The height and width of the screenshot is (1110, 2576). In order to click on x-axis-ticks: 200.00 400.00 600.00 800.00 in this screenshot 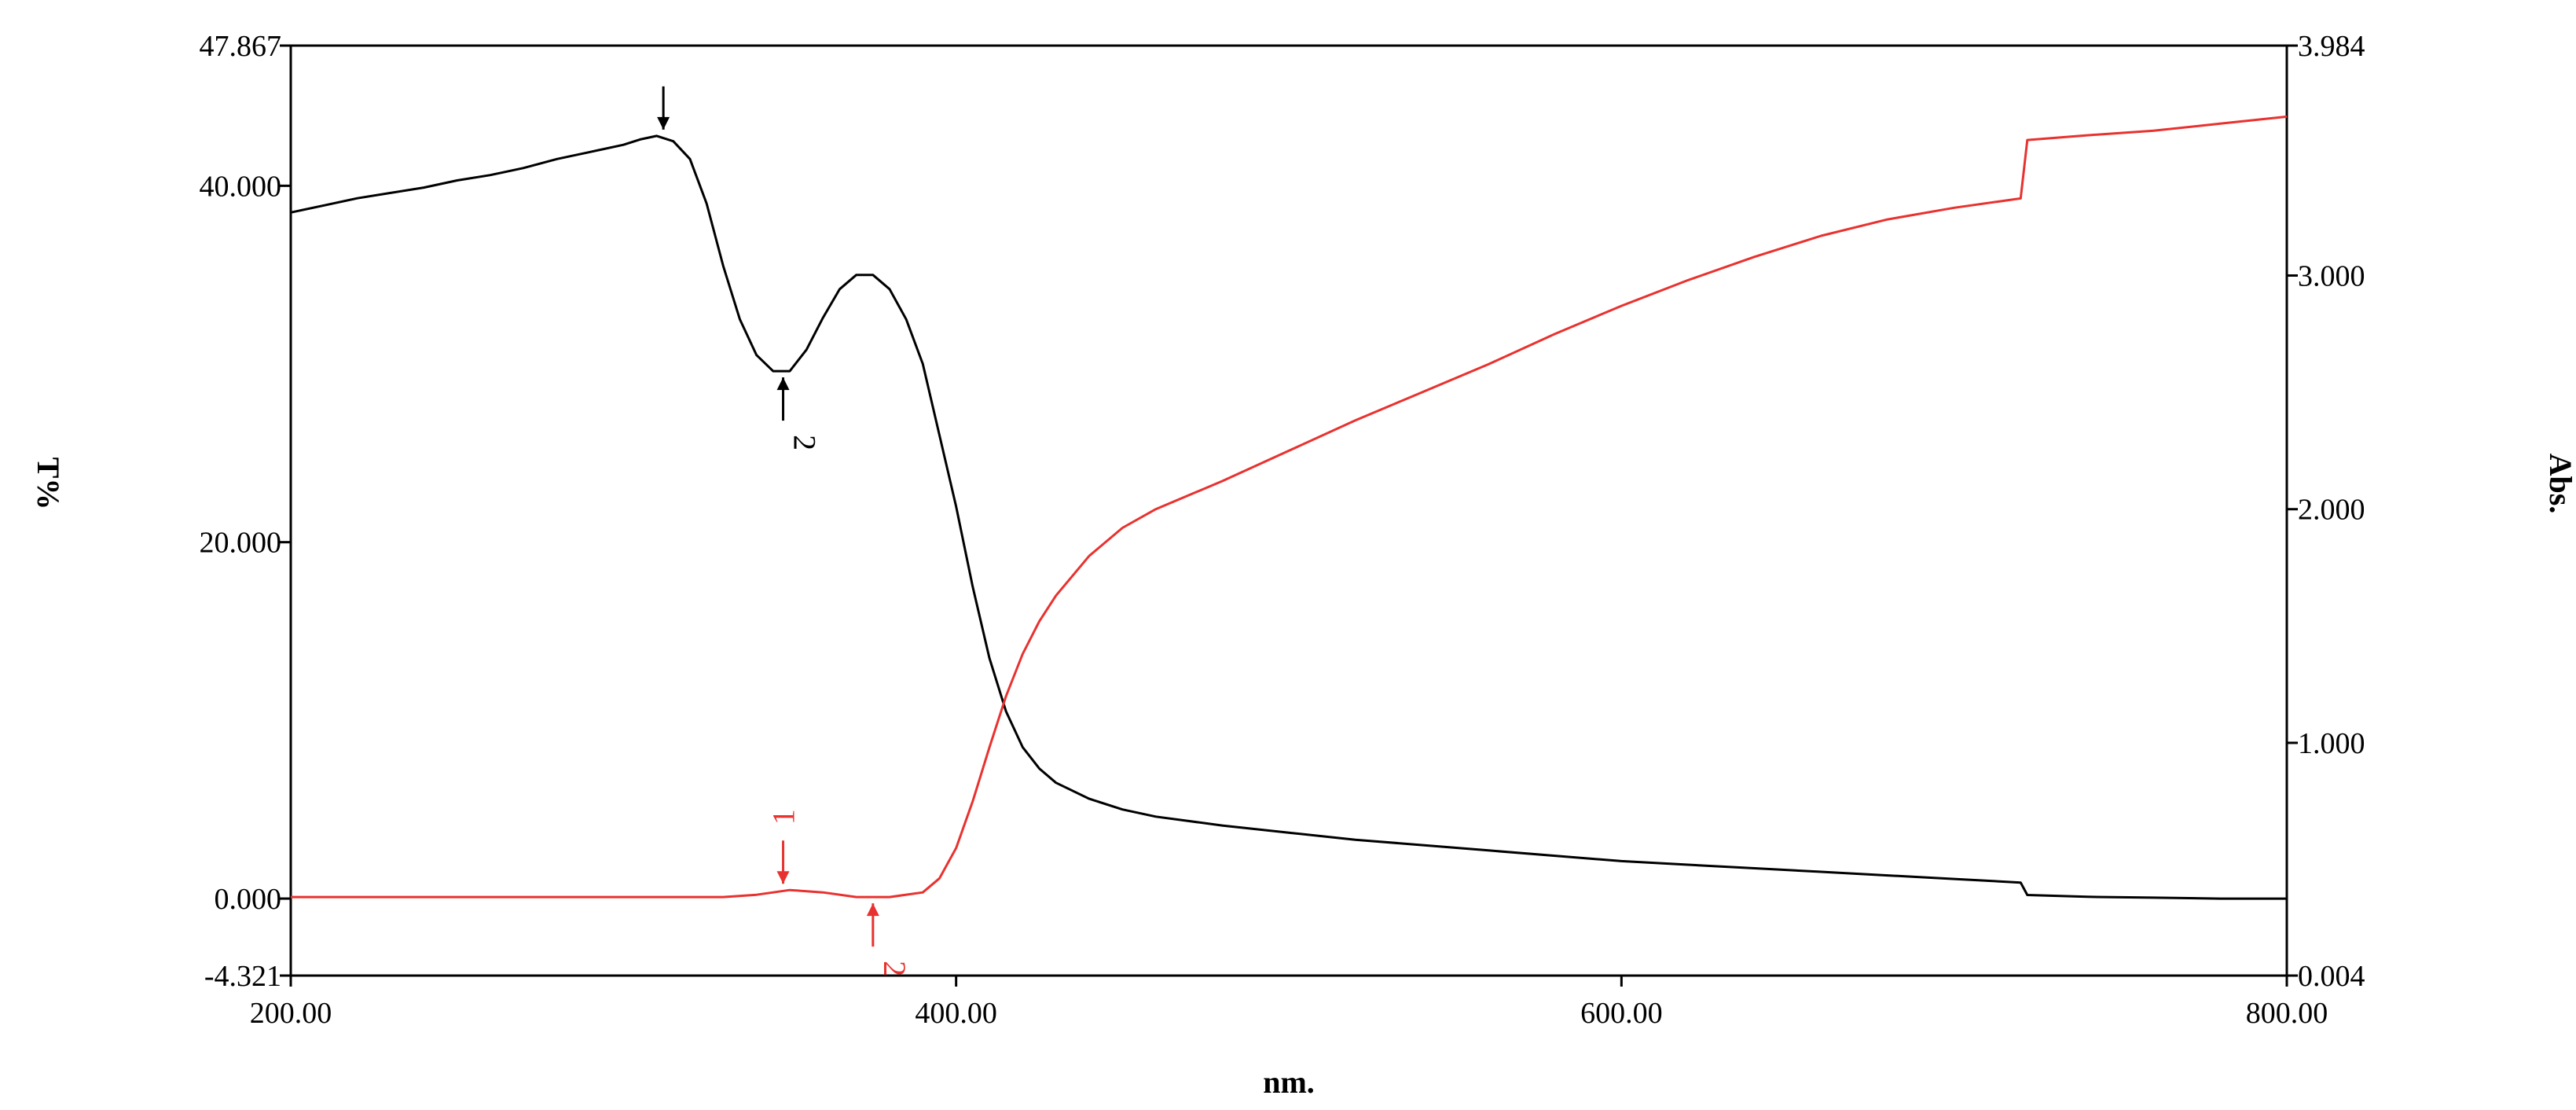, I will do `click(1289, 1003)`.